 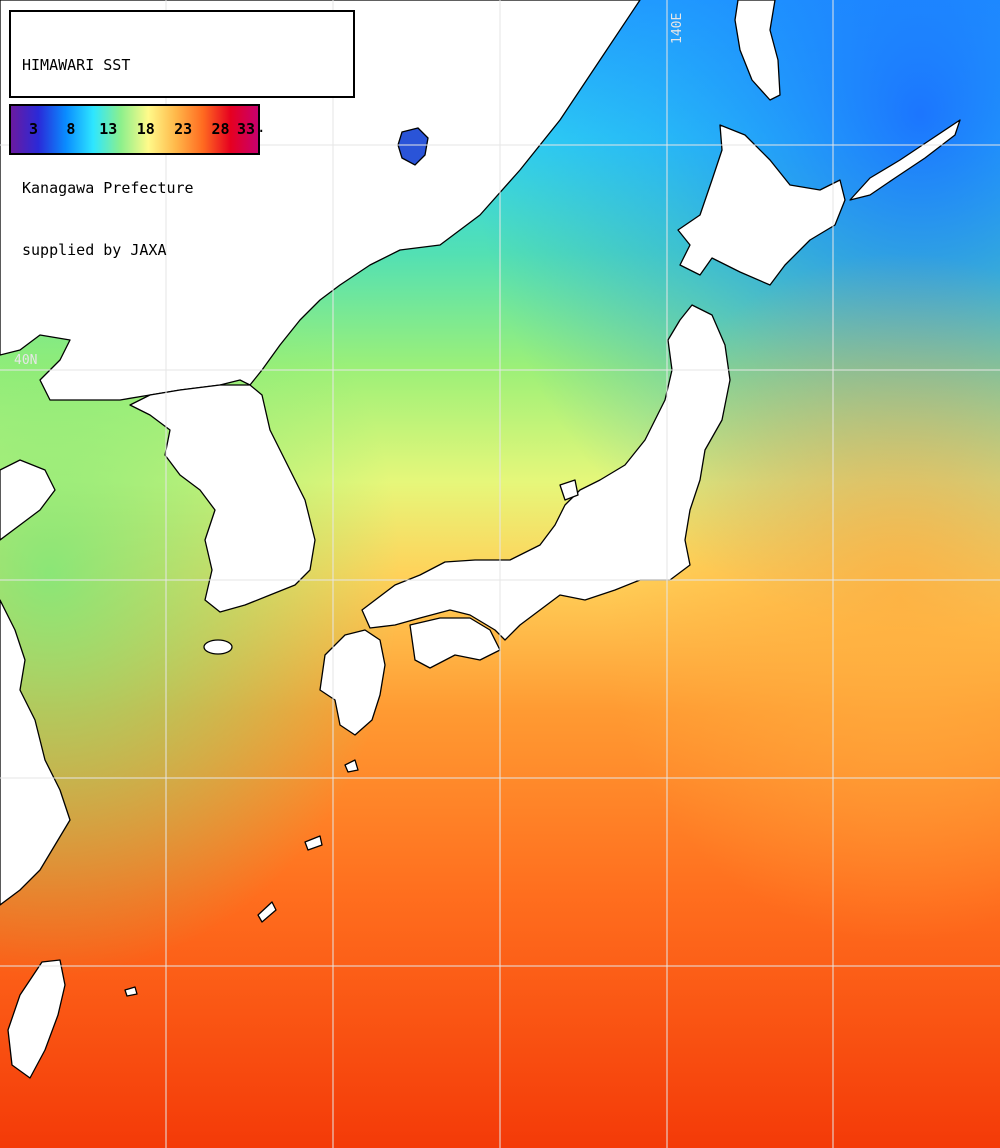 I want to click on latitude-label: 40N, so click(x=26, y=360).